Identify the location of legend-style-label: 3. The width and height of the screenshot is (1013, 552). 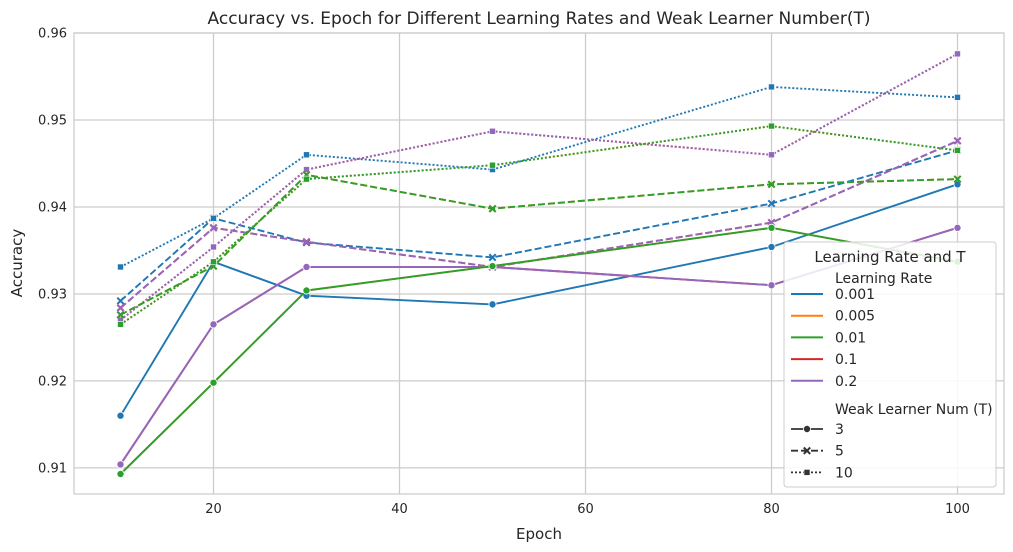
(839, 430).